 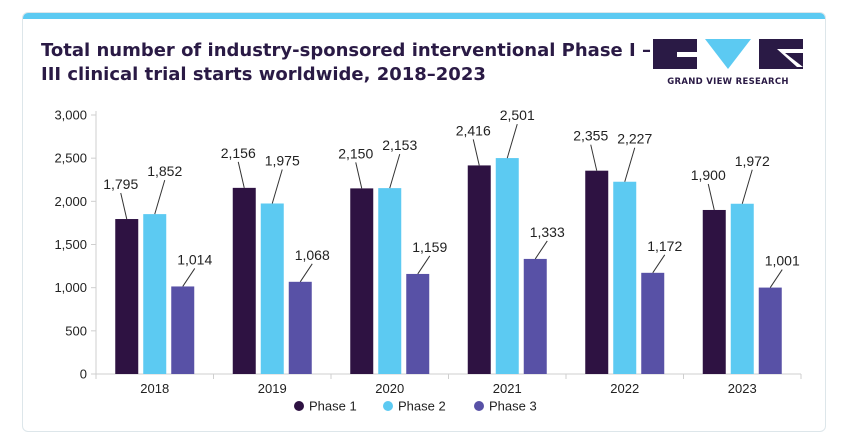 What do you see at coordinates (76, 330) in the screenshot?
I see `y-tick-label: 500` at bounding box center [76, 330].